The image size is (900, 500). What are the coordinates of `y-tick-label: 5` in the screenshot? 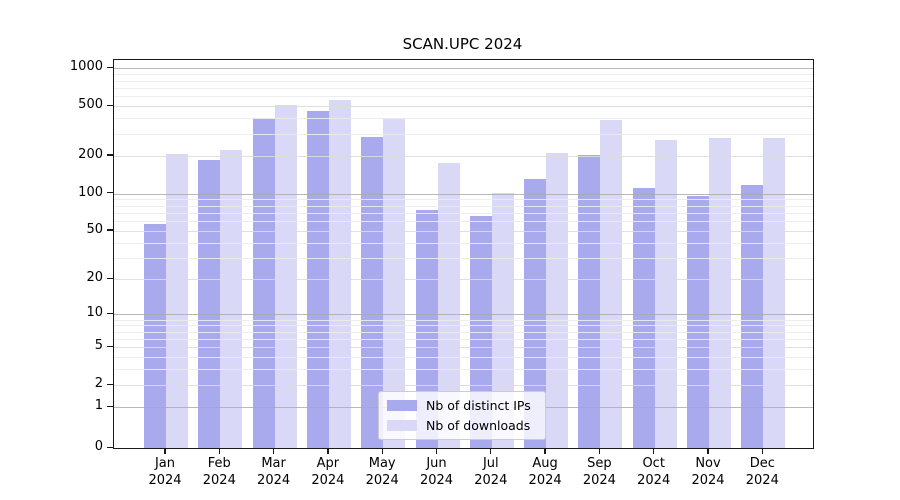 It's located at (98, 346).